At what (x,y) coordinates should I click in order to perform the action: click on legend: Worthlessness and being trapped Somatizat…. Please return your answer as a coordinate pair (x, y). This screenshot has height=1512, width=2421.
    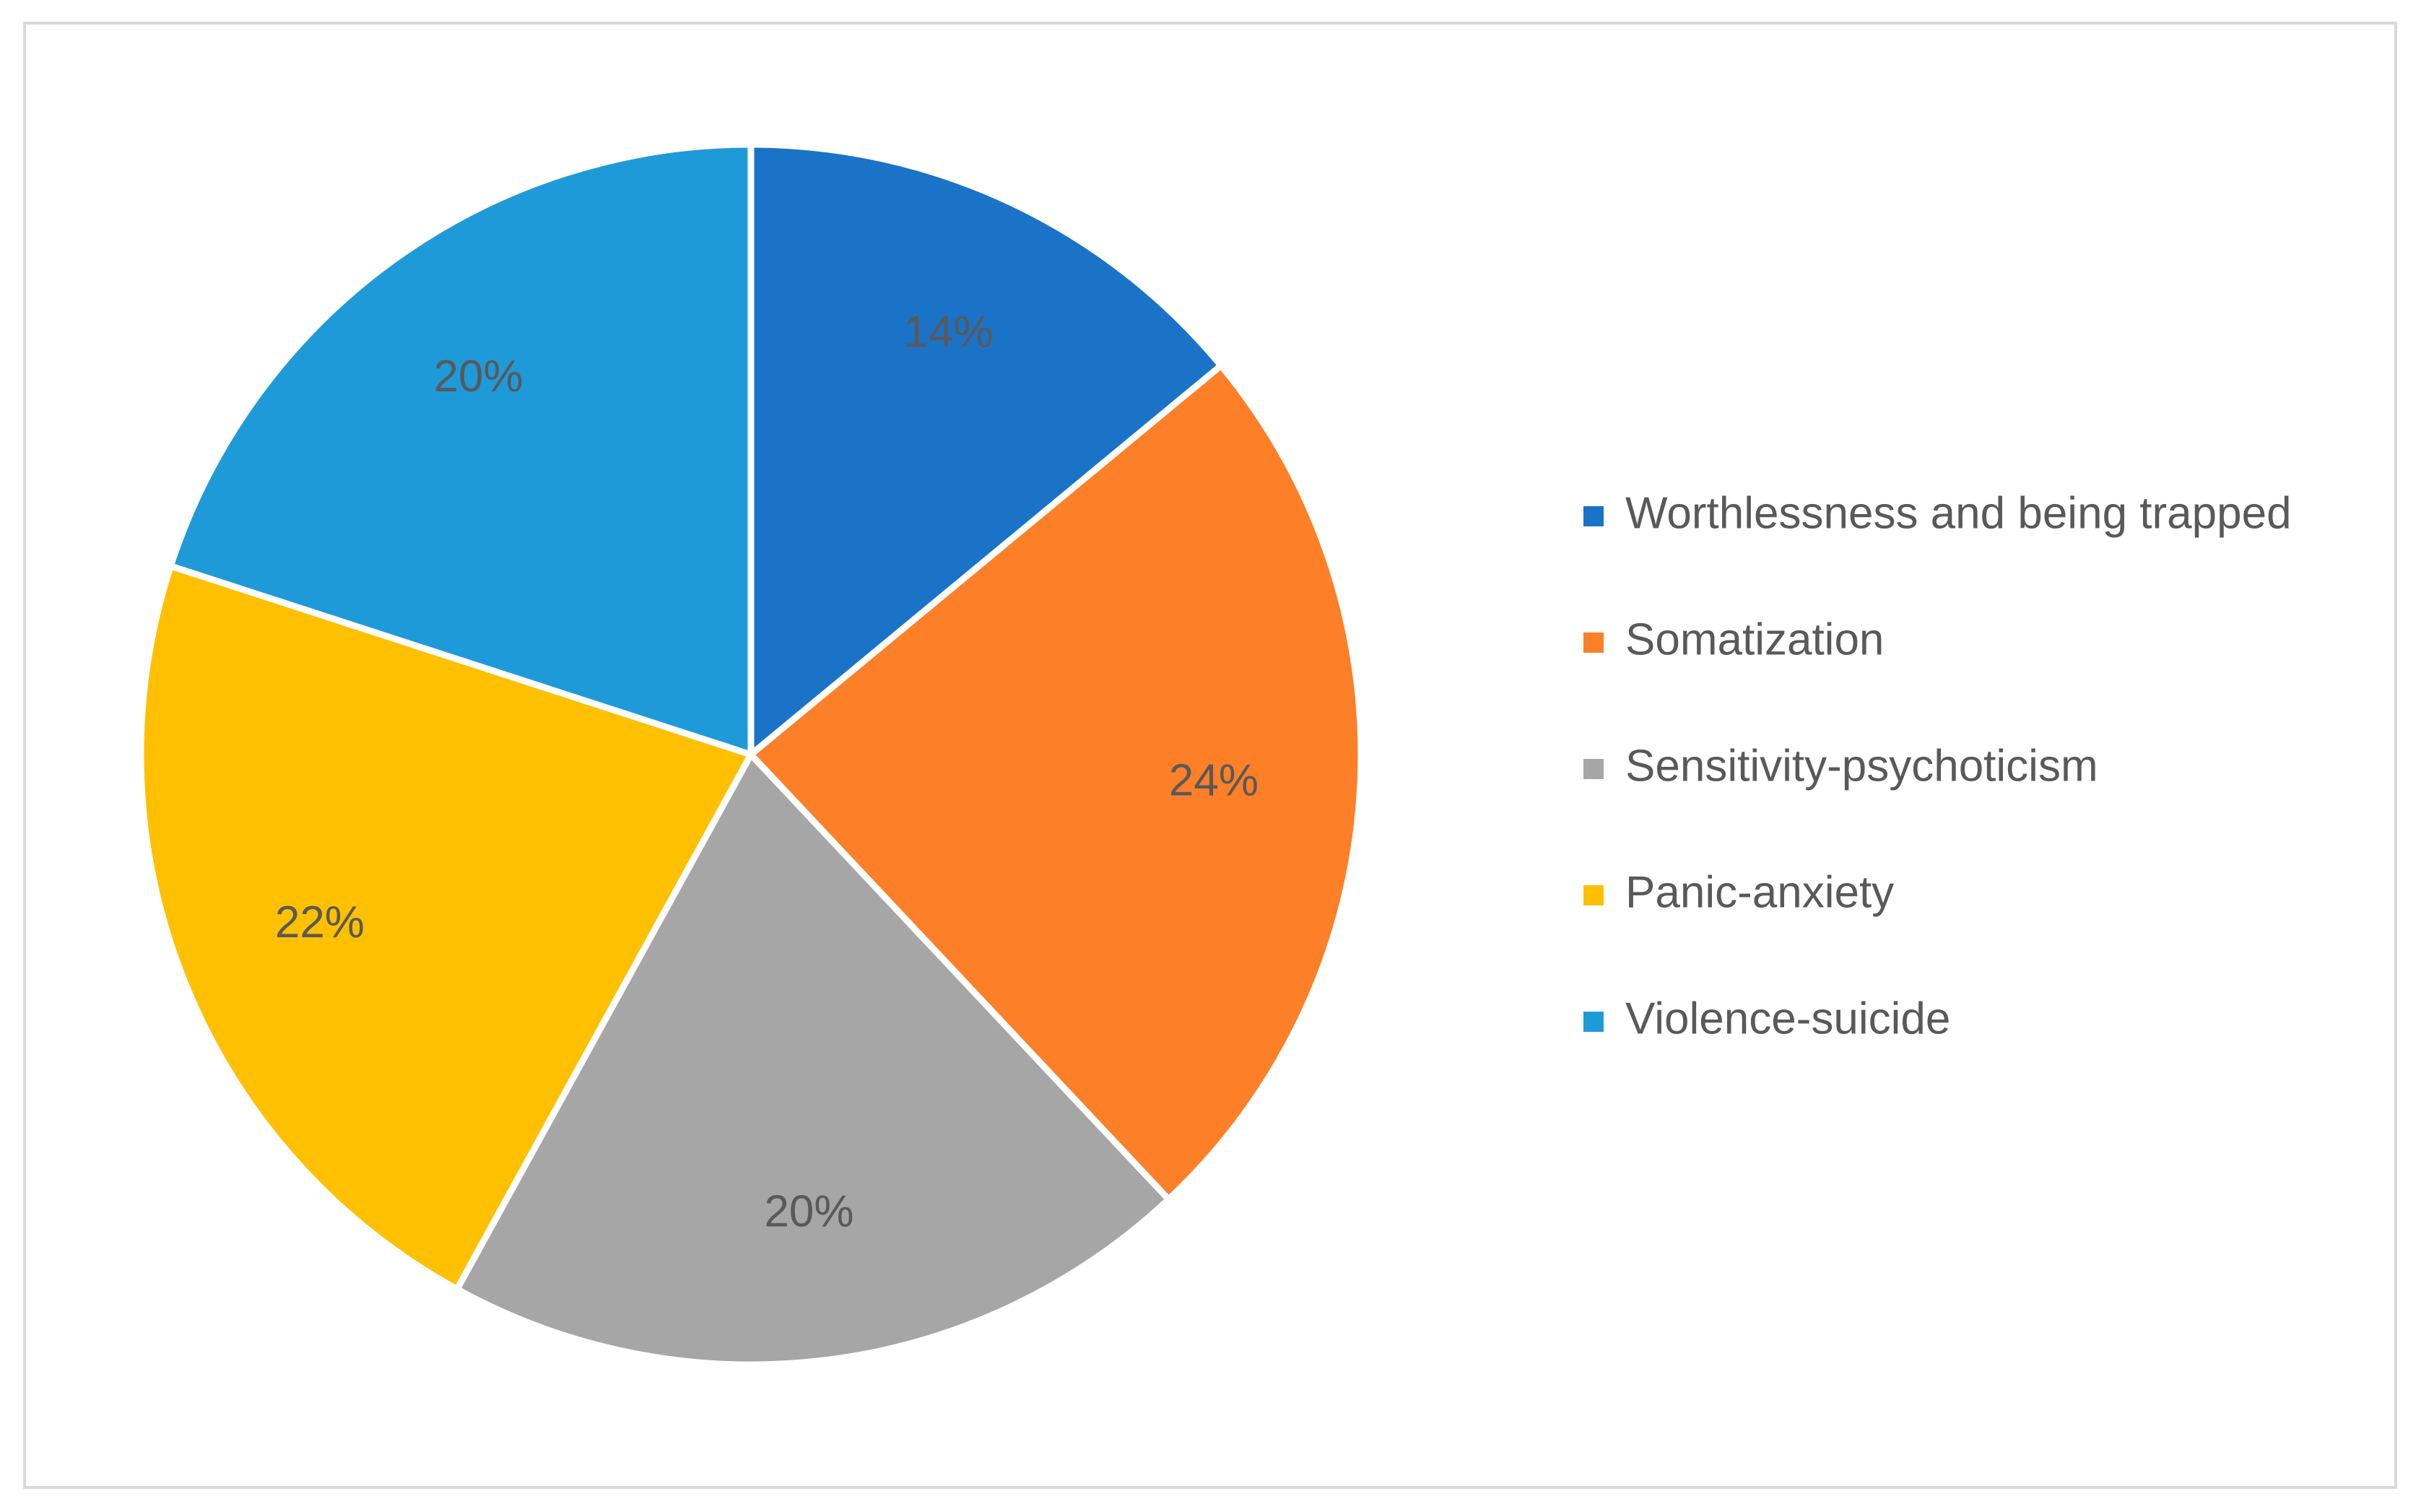
    Looking at the image, I should click on (1938, 765).